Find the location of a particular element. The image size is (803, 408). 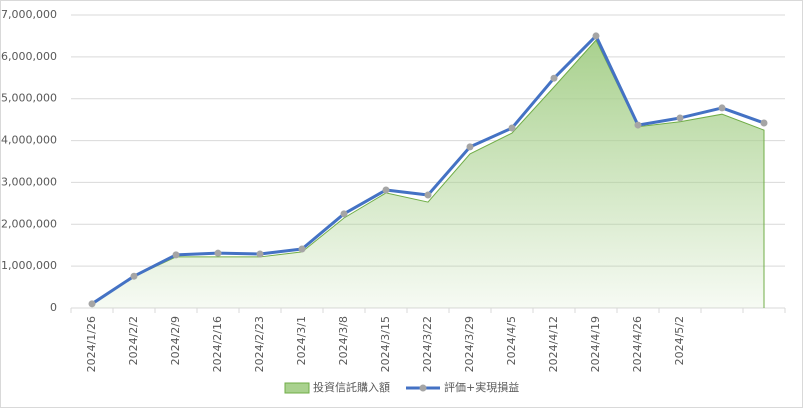

x-tick-label: 2024/4/5 is located at coordinates (511, 340).